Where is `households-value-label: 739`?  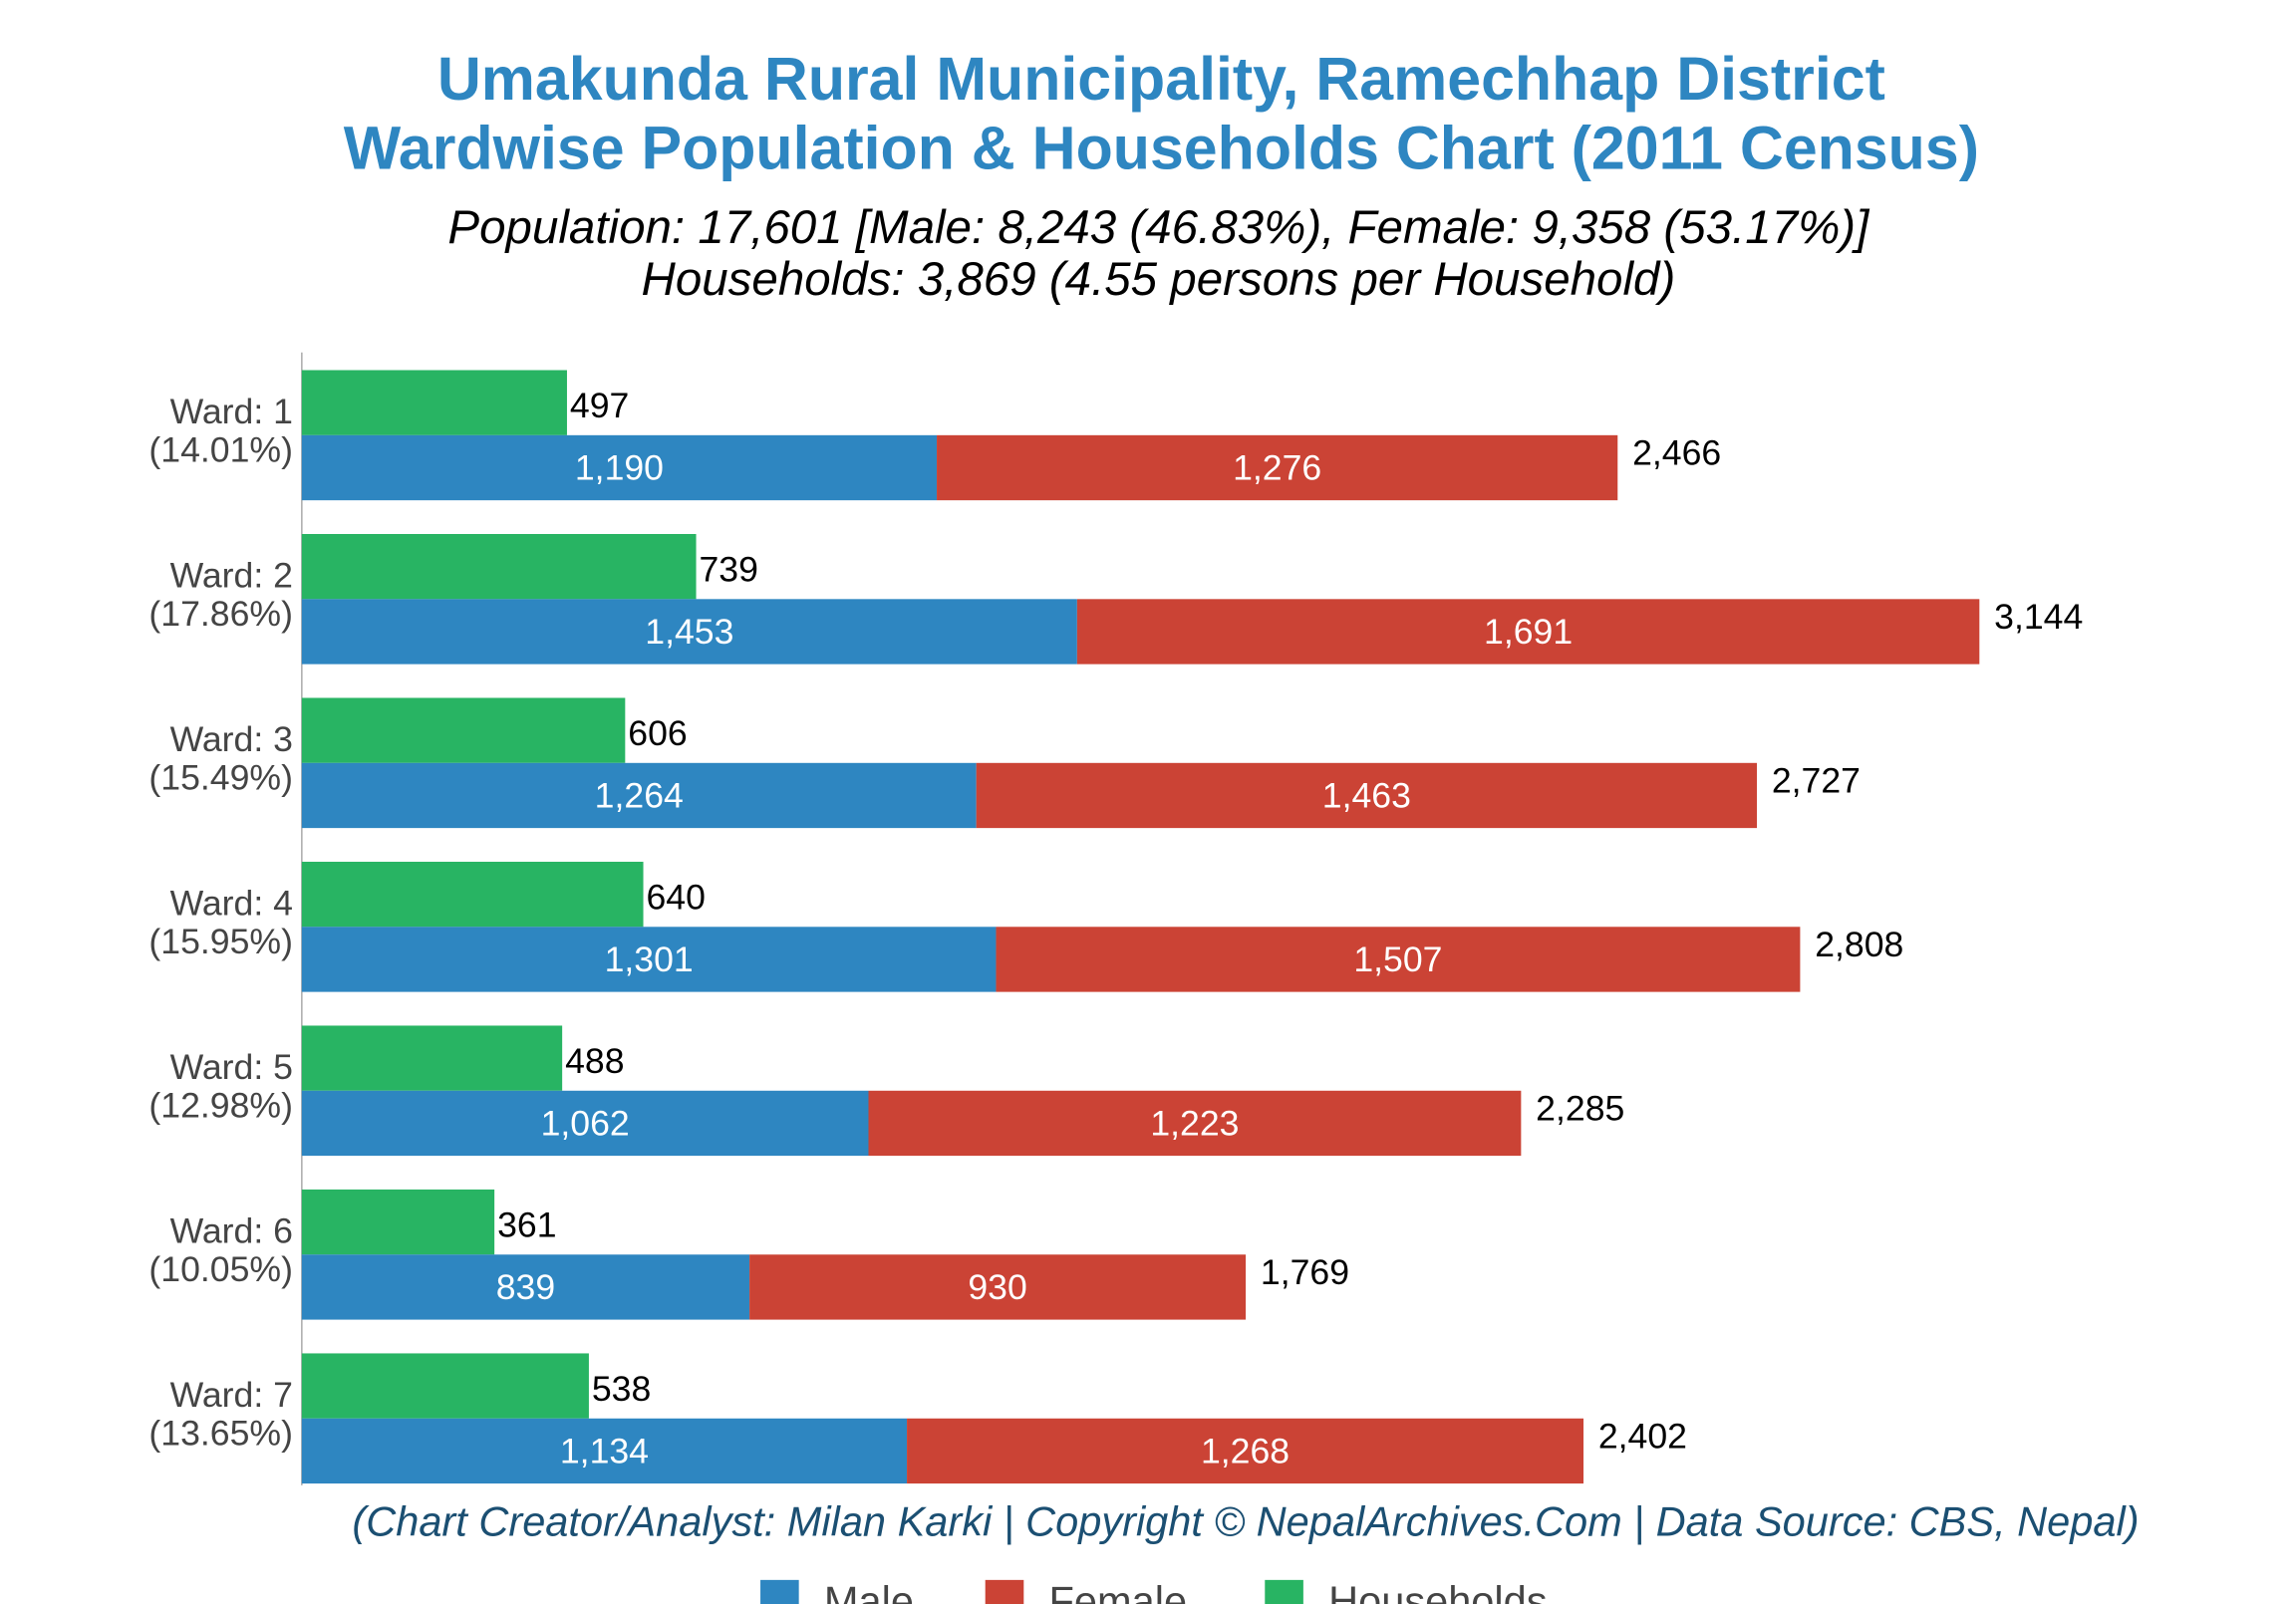 households-value-label: 739 is located at coordinates (729, 570).